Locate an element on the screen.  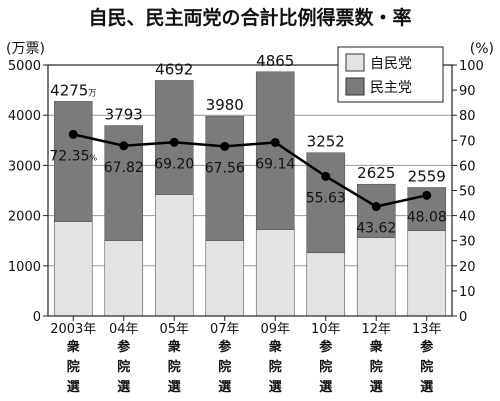
rate-label: 55.63 is located at coordinates (326, 198).